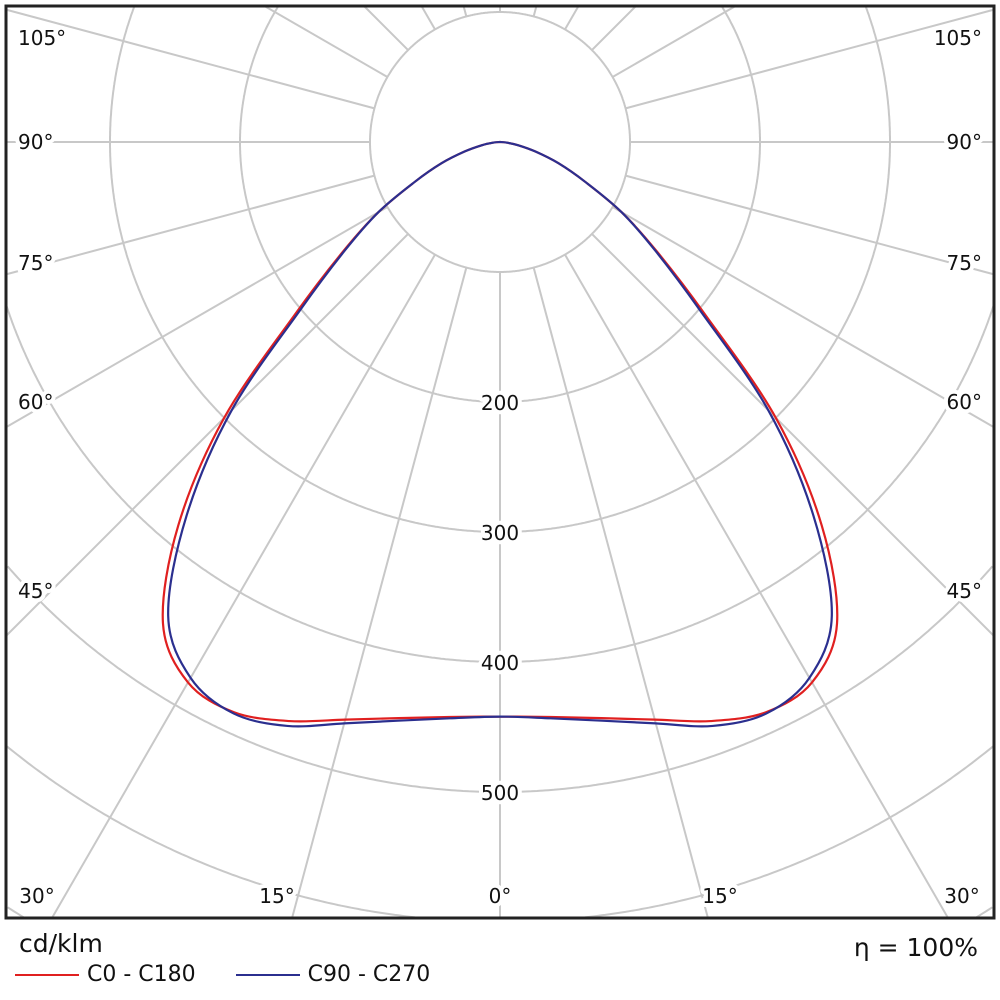 This screenshot has width=1000, height=1000. What do you see at coordinates (964, 402) in the screenshot?
I see `angle-label-right: 60°` at bounding box center [964, 402].